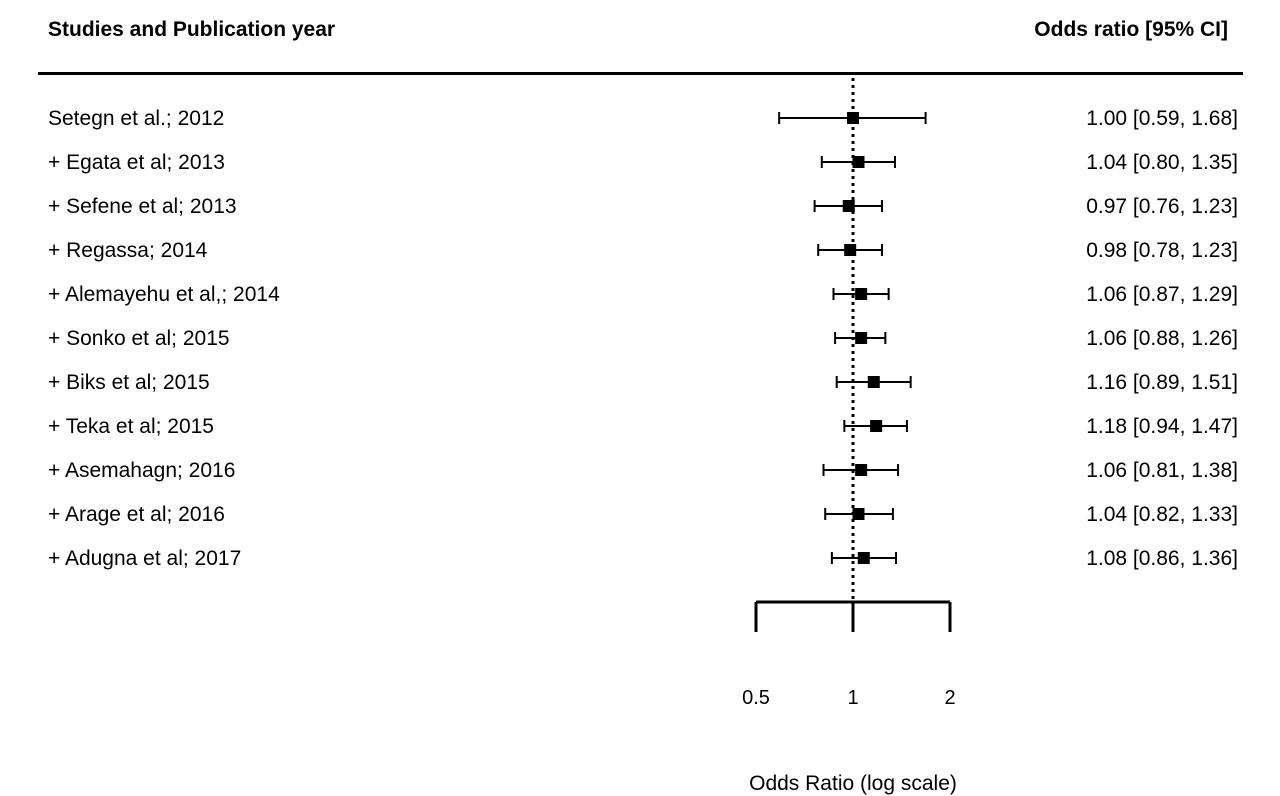 The image size is (1280, 796). I want to click on ci-text: 1.06 [0.87, 1.29], so click(1162, 294).